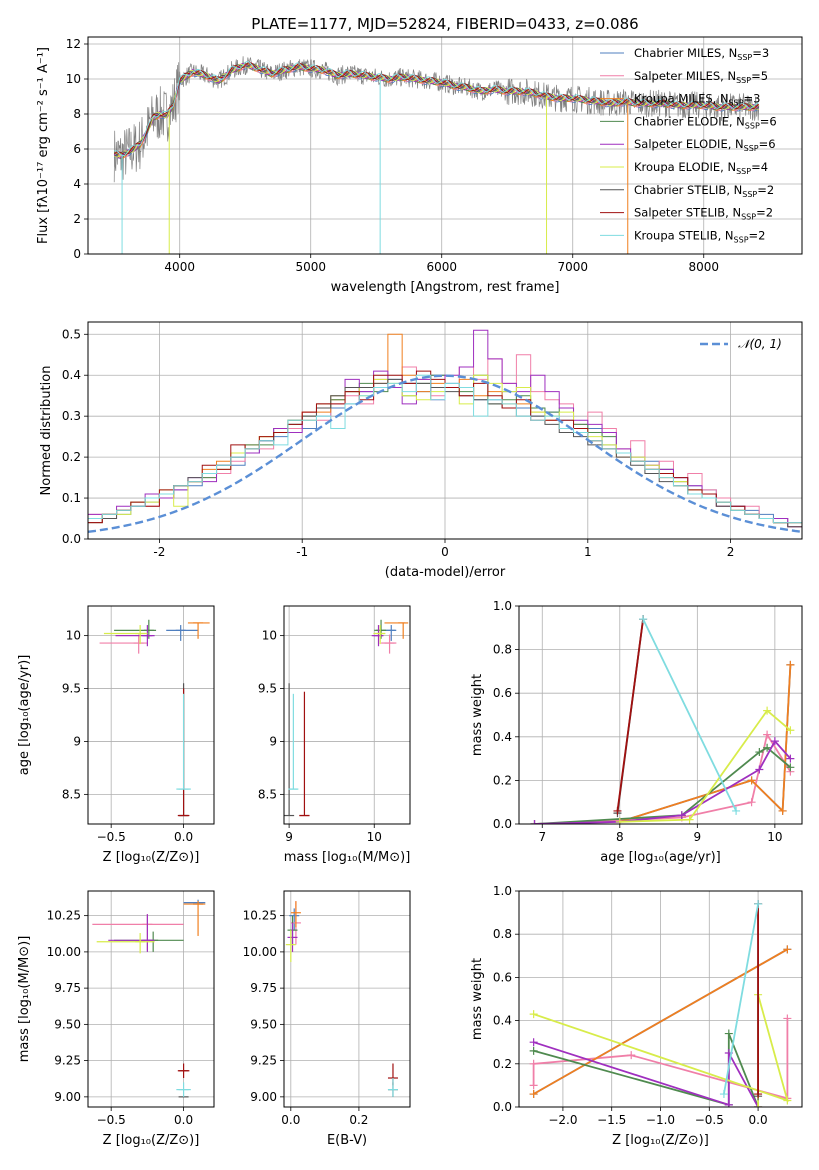 The image size is (819, 1170). What do you see at coordinates (347, 1140) in the screenshot?
I see `x-axis-label: E(B-V)` at bounding box center [347, 1140].